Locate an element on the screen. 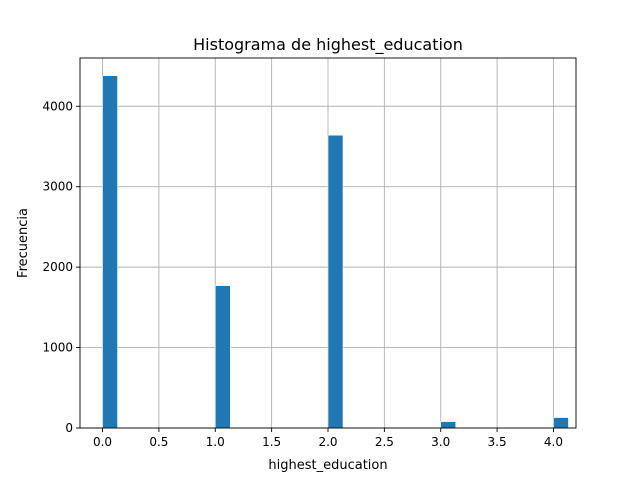 Image resolution: width=640 pixels, height=480 pixels. x-tick-label: 1.5 is located at coordinates (271, 442).